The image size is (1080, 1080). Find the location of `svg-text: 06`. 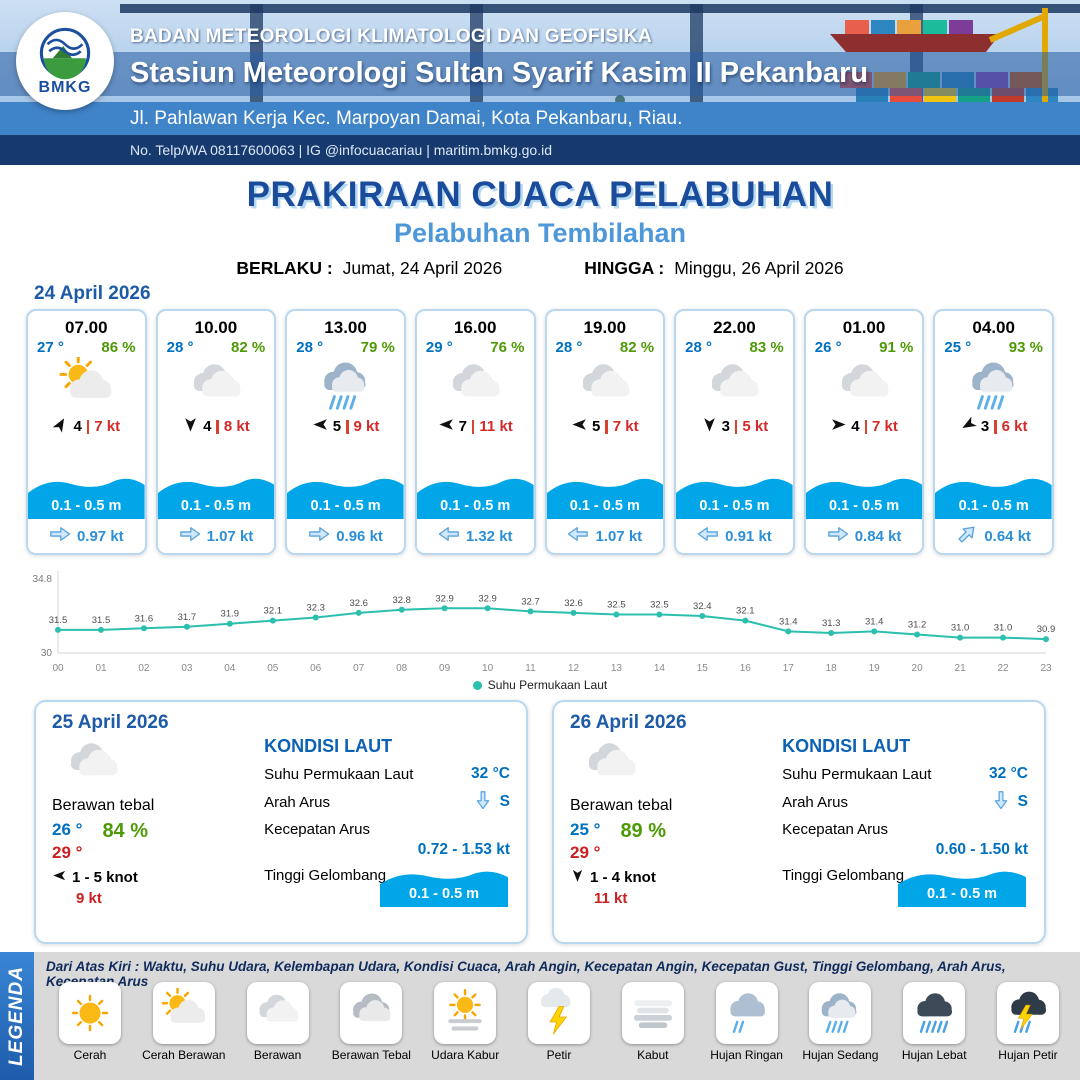

svg-text: 06 is located at coordinates (316, 668).